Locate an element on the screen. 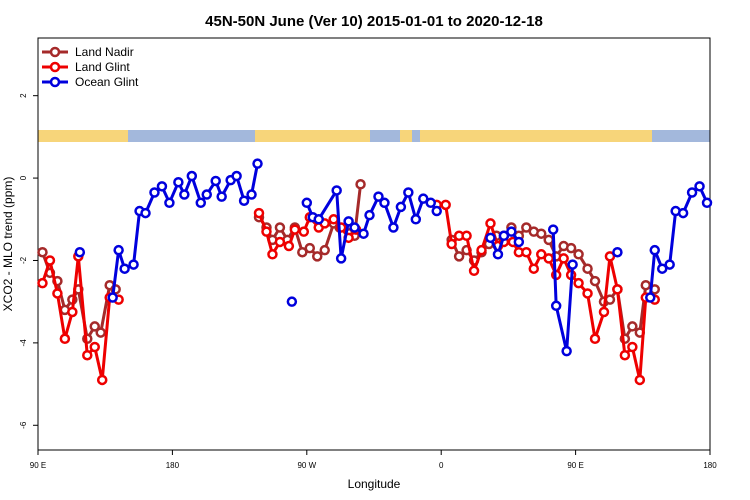 This screenshot has height=500, width=750. legend-label: Land Glint is located at coordinates (102, 67).